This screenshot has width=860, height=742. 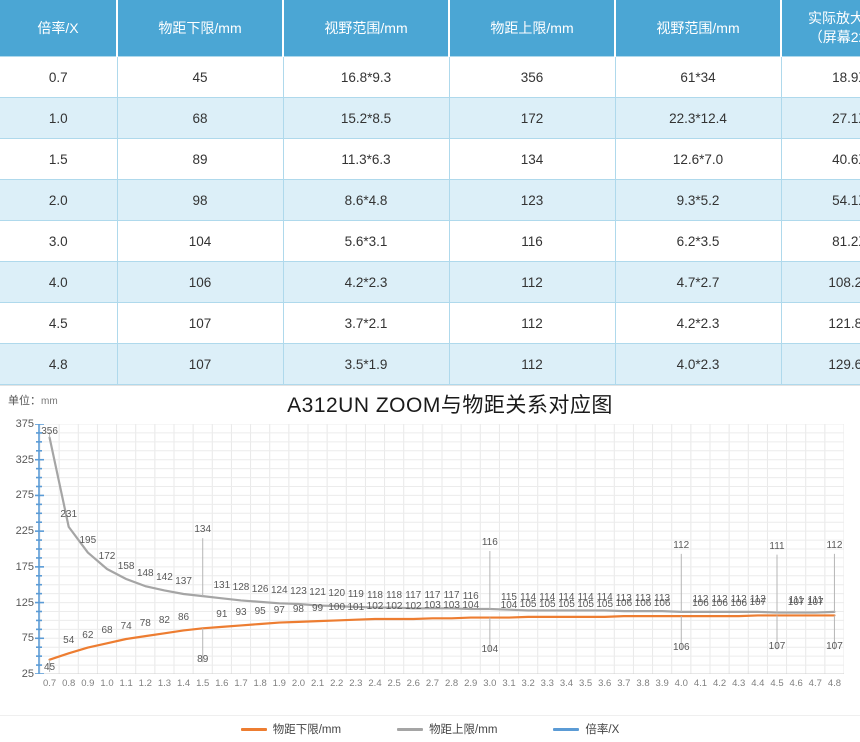 I want to click on cell-fov-max: 9.3*5.2, so click(x=698, y=200).